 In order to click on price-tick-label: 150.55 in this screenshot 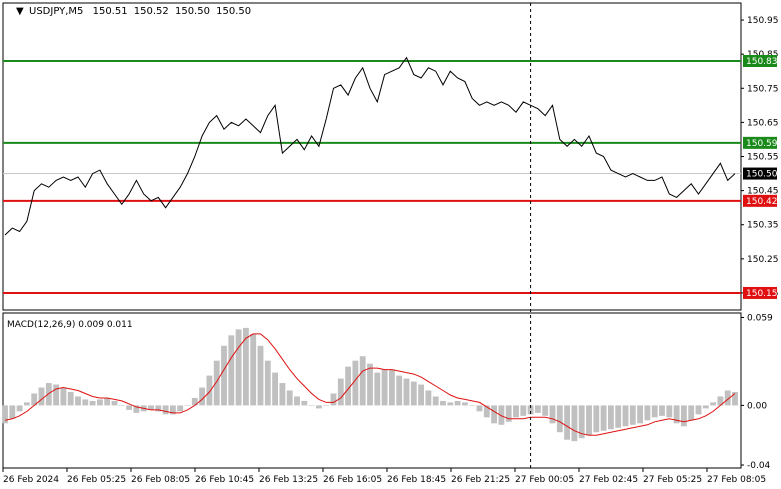, I will do `click(763, 158)`.